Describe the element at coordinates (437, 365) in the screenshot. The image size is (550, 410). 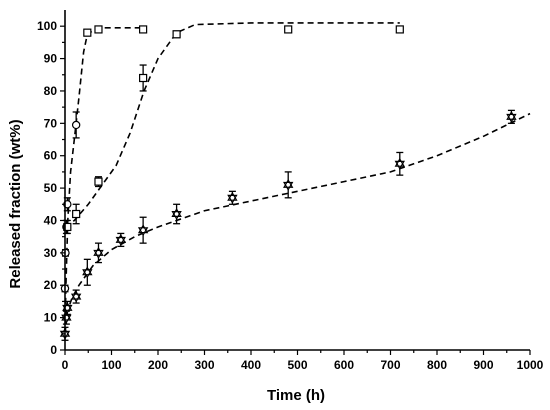
I see `x-tick-label: 800` at that location.